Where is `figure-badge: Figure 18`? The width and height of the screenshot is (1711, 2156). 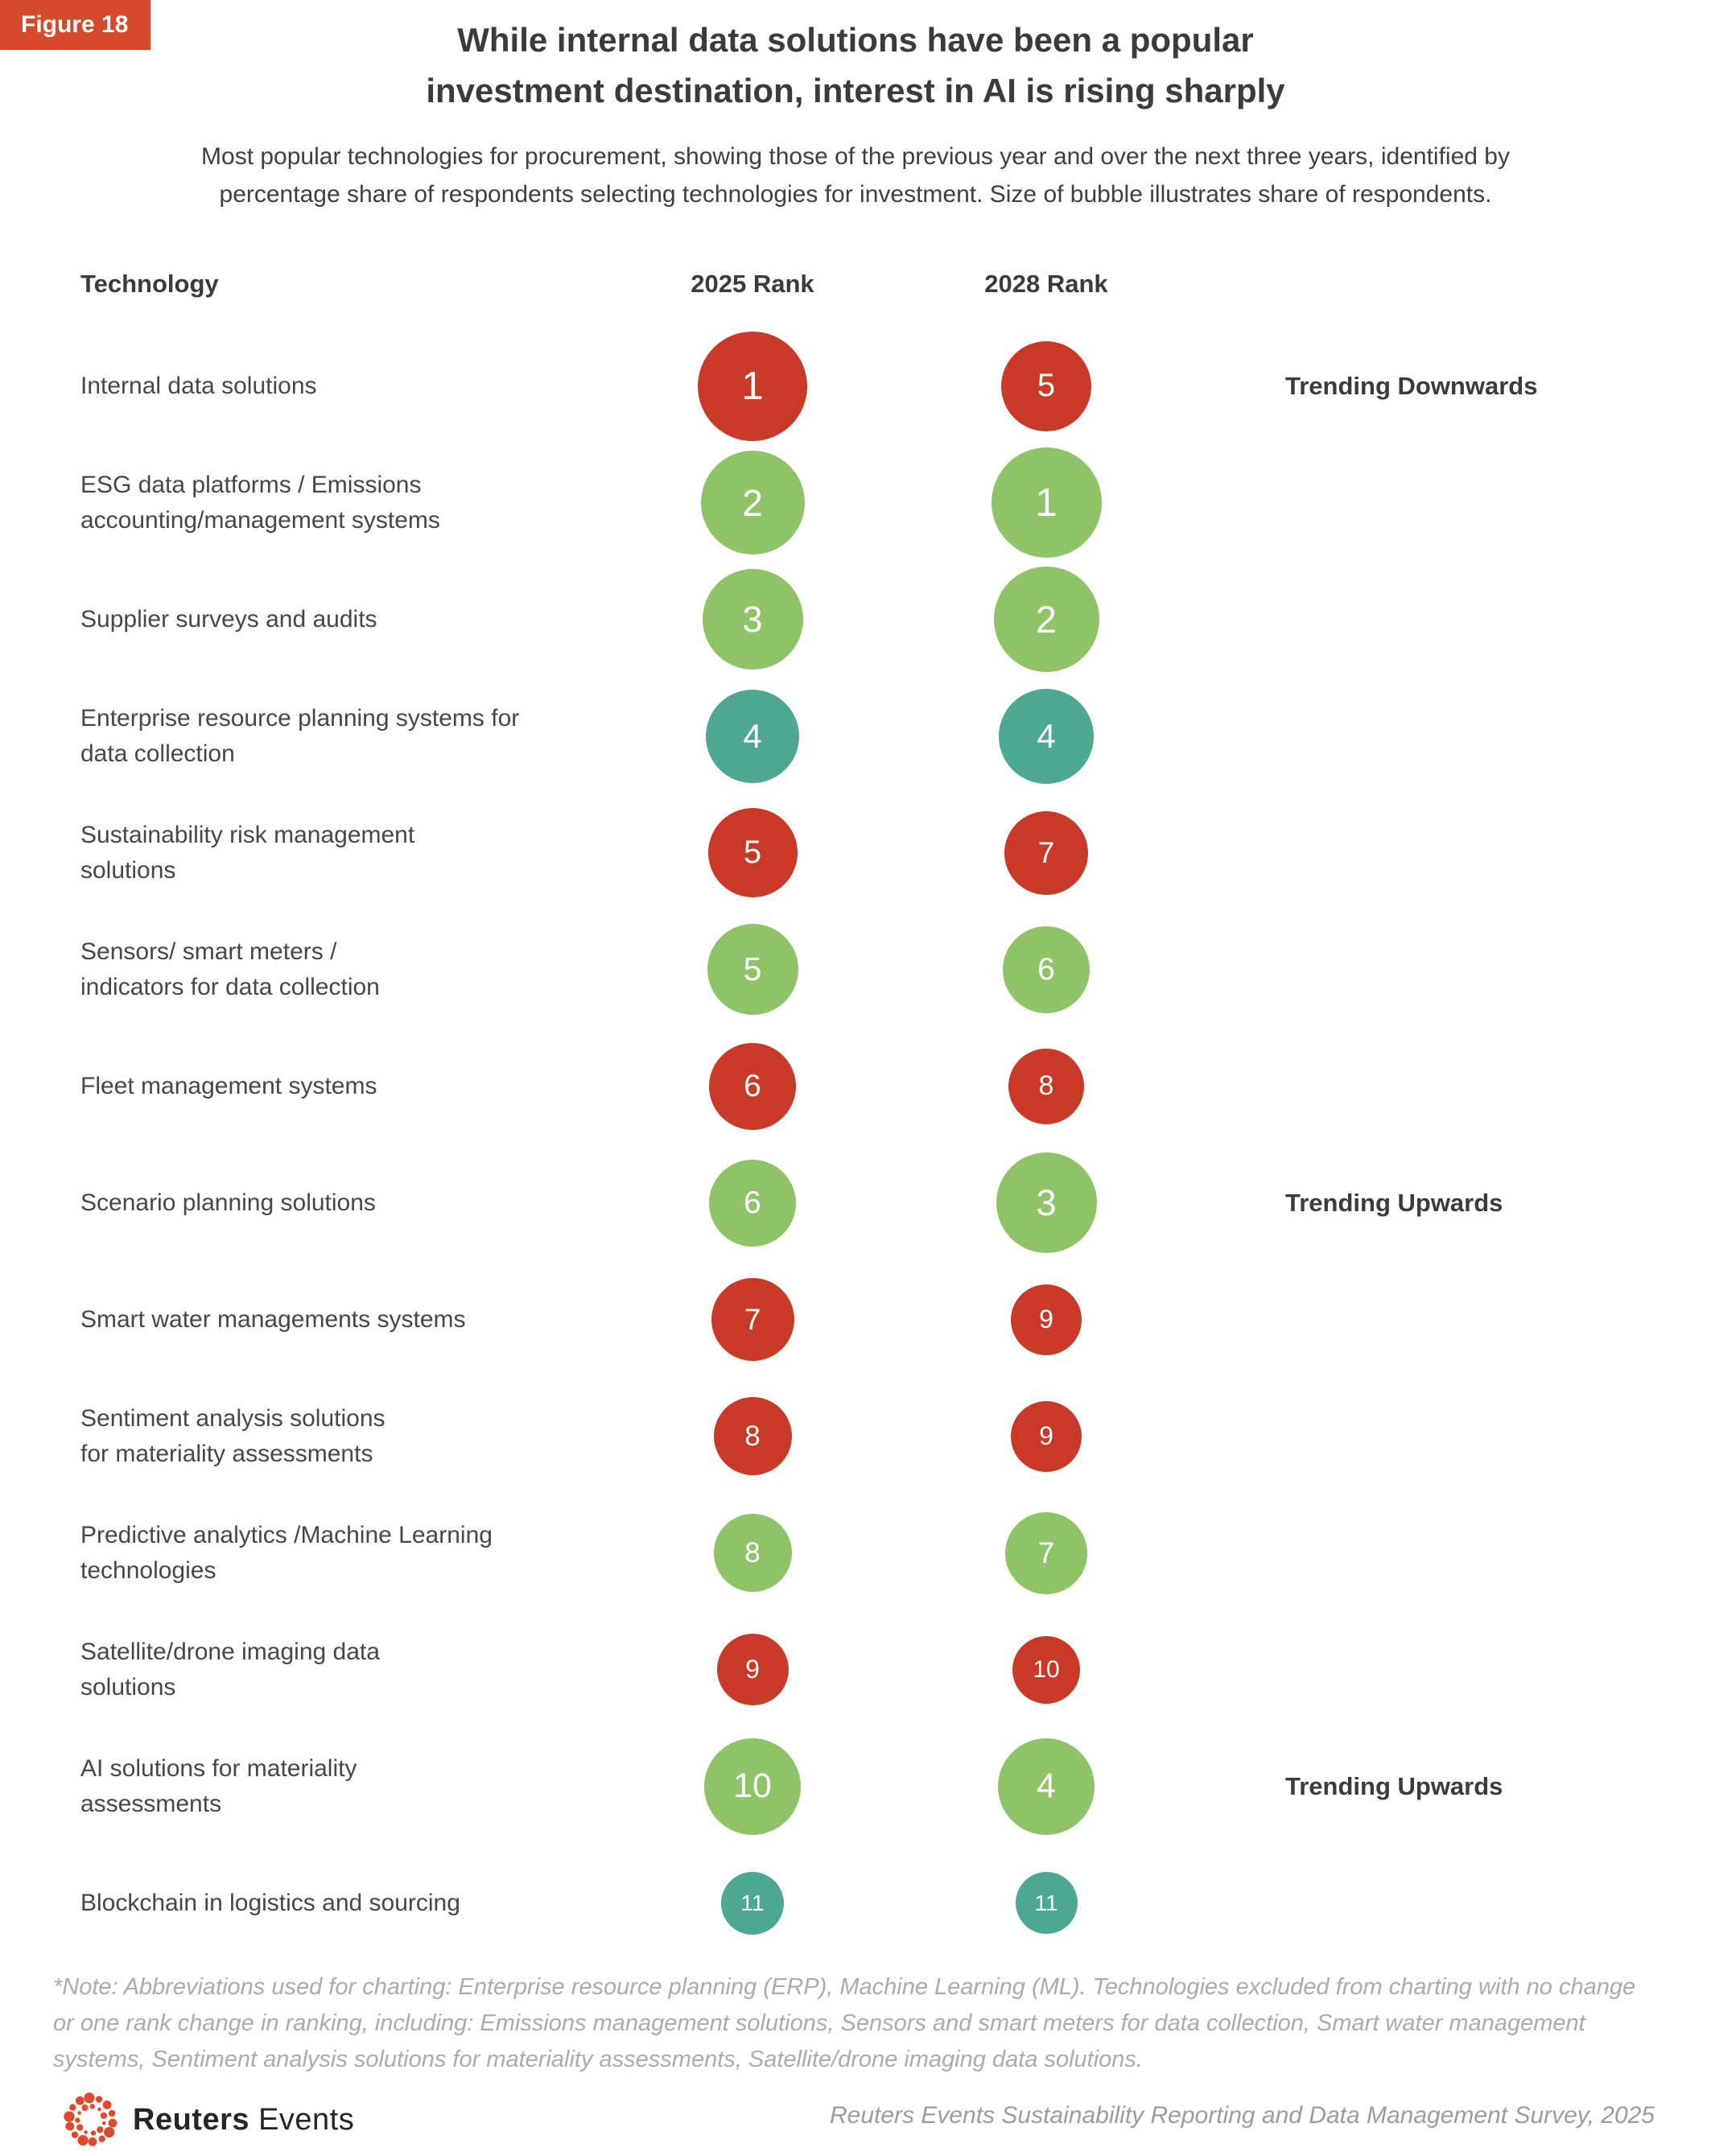
figure-badge: Figure 18 is located at coordinates (75, 25).